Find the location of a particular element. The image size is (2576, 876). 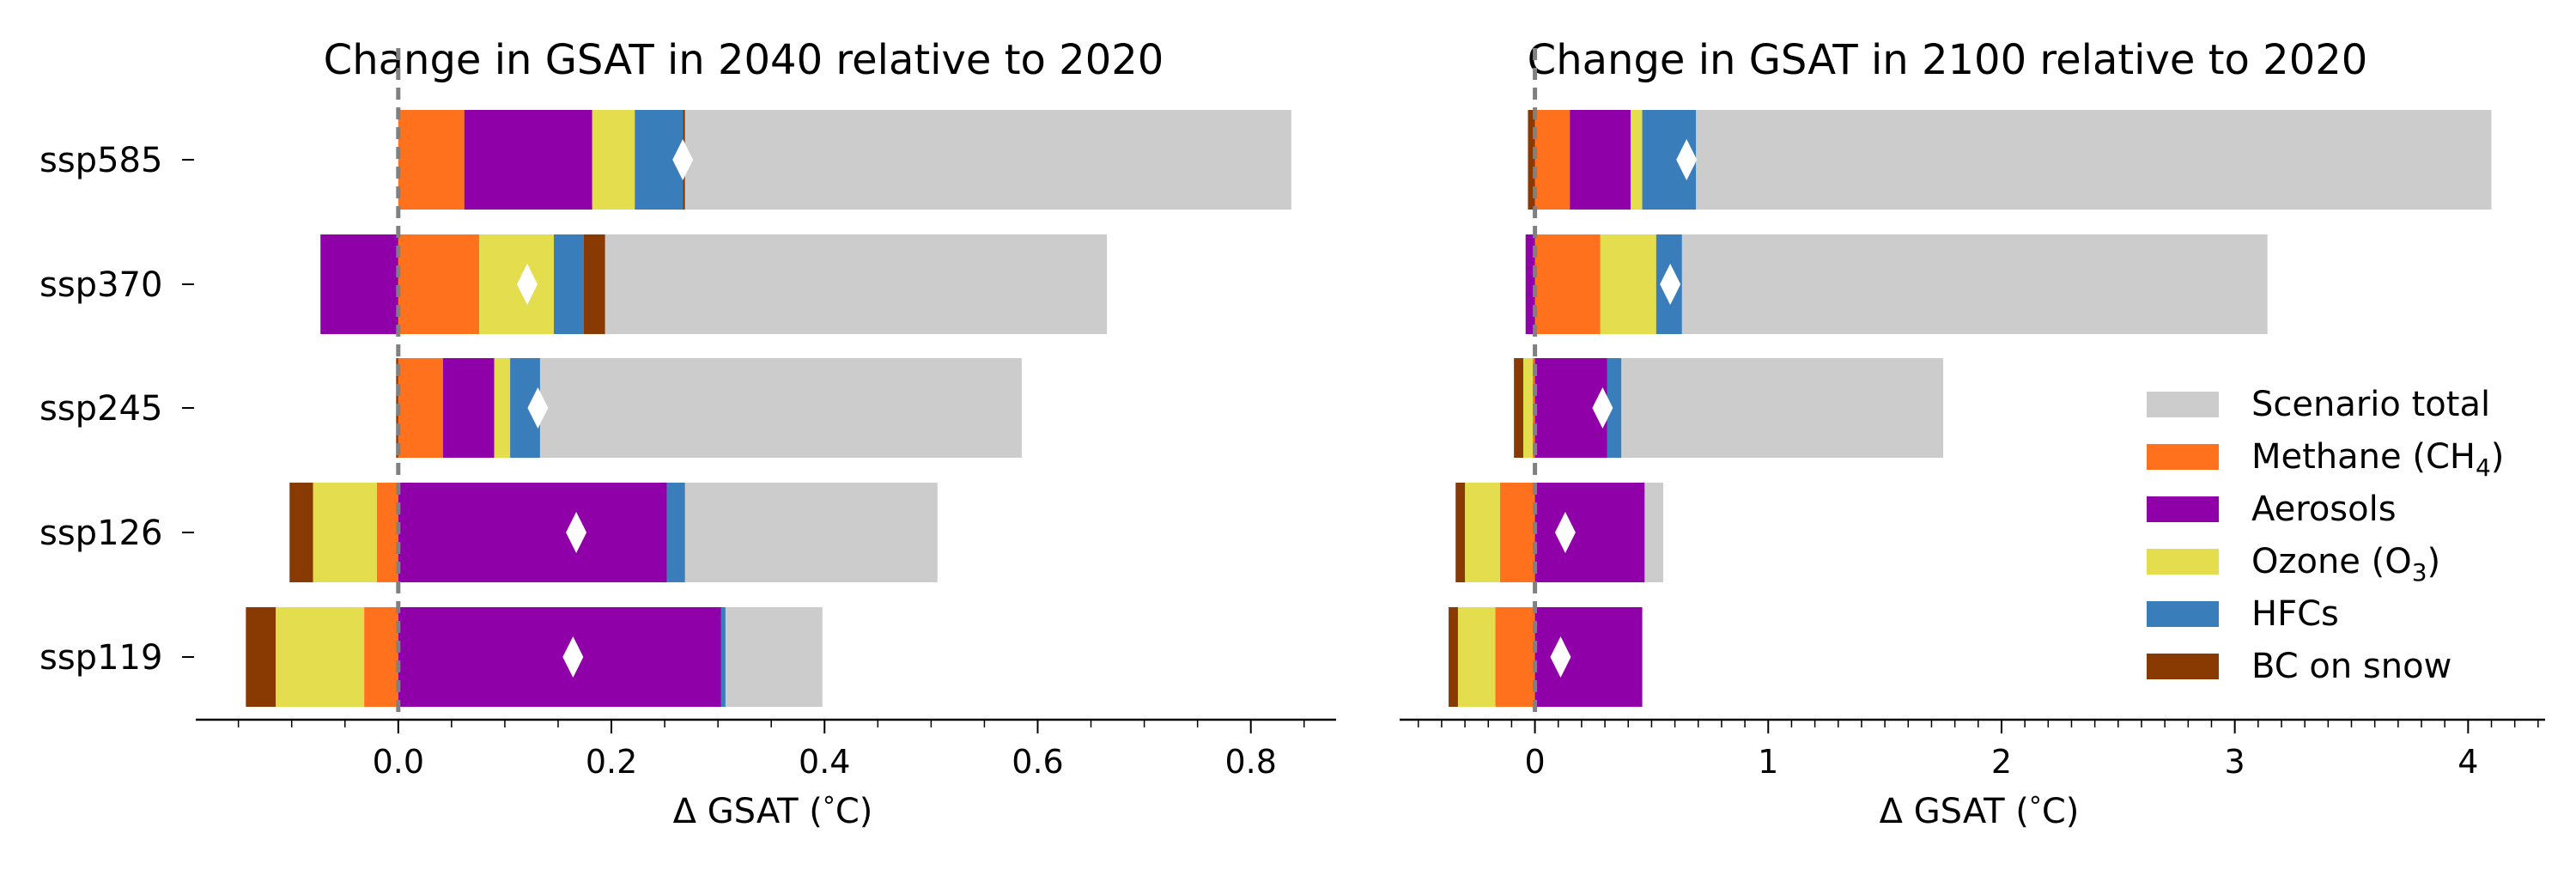

legend-swatch-total is located at coordinates (2183, 404).